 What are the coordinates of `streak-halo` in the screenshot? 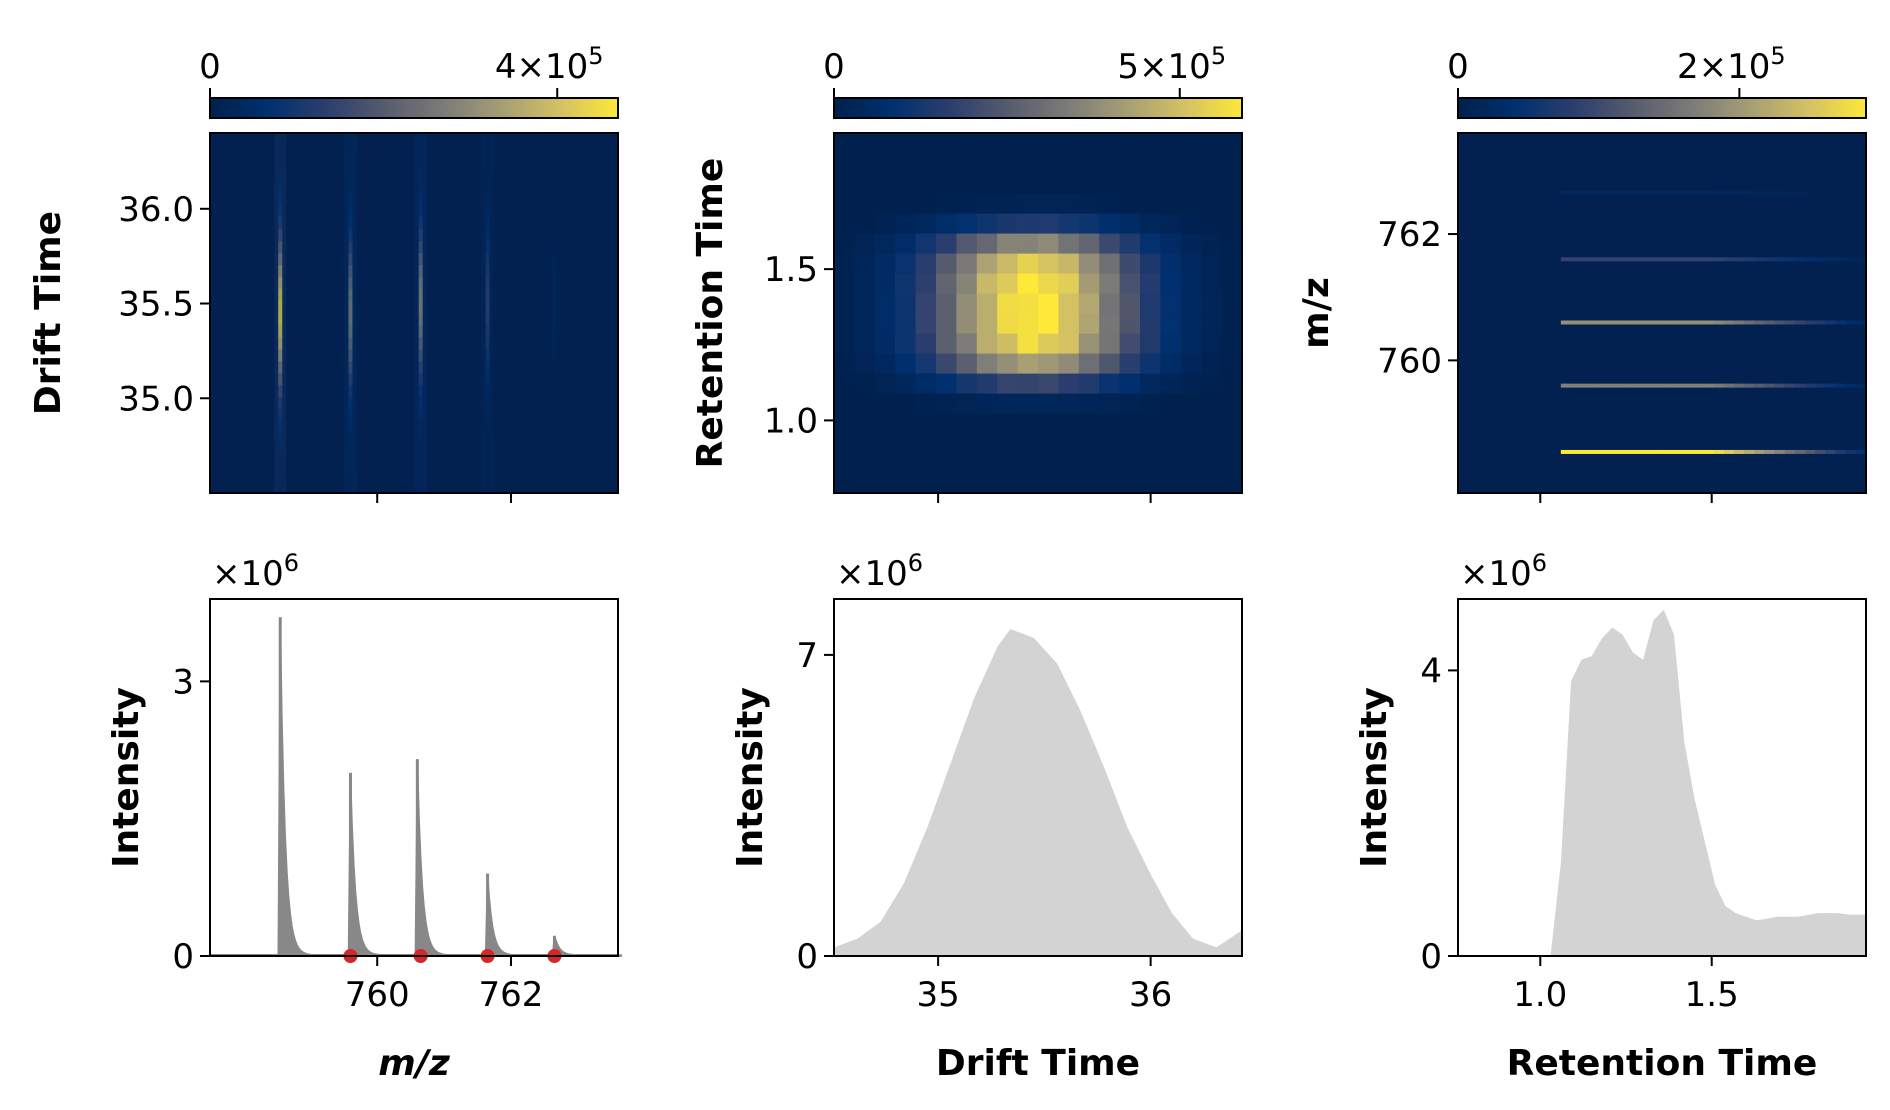 It's located at (420, 313).